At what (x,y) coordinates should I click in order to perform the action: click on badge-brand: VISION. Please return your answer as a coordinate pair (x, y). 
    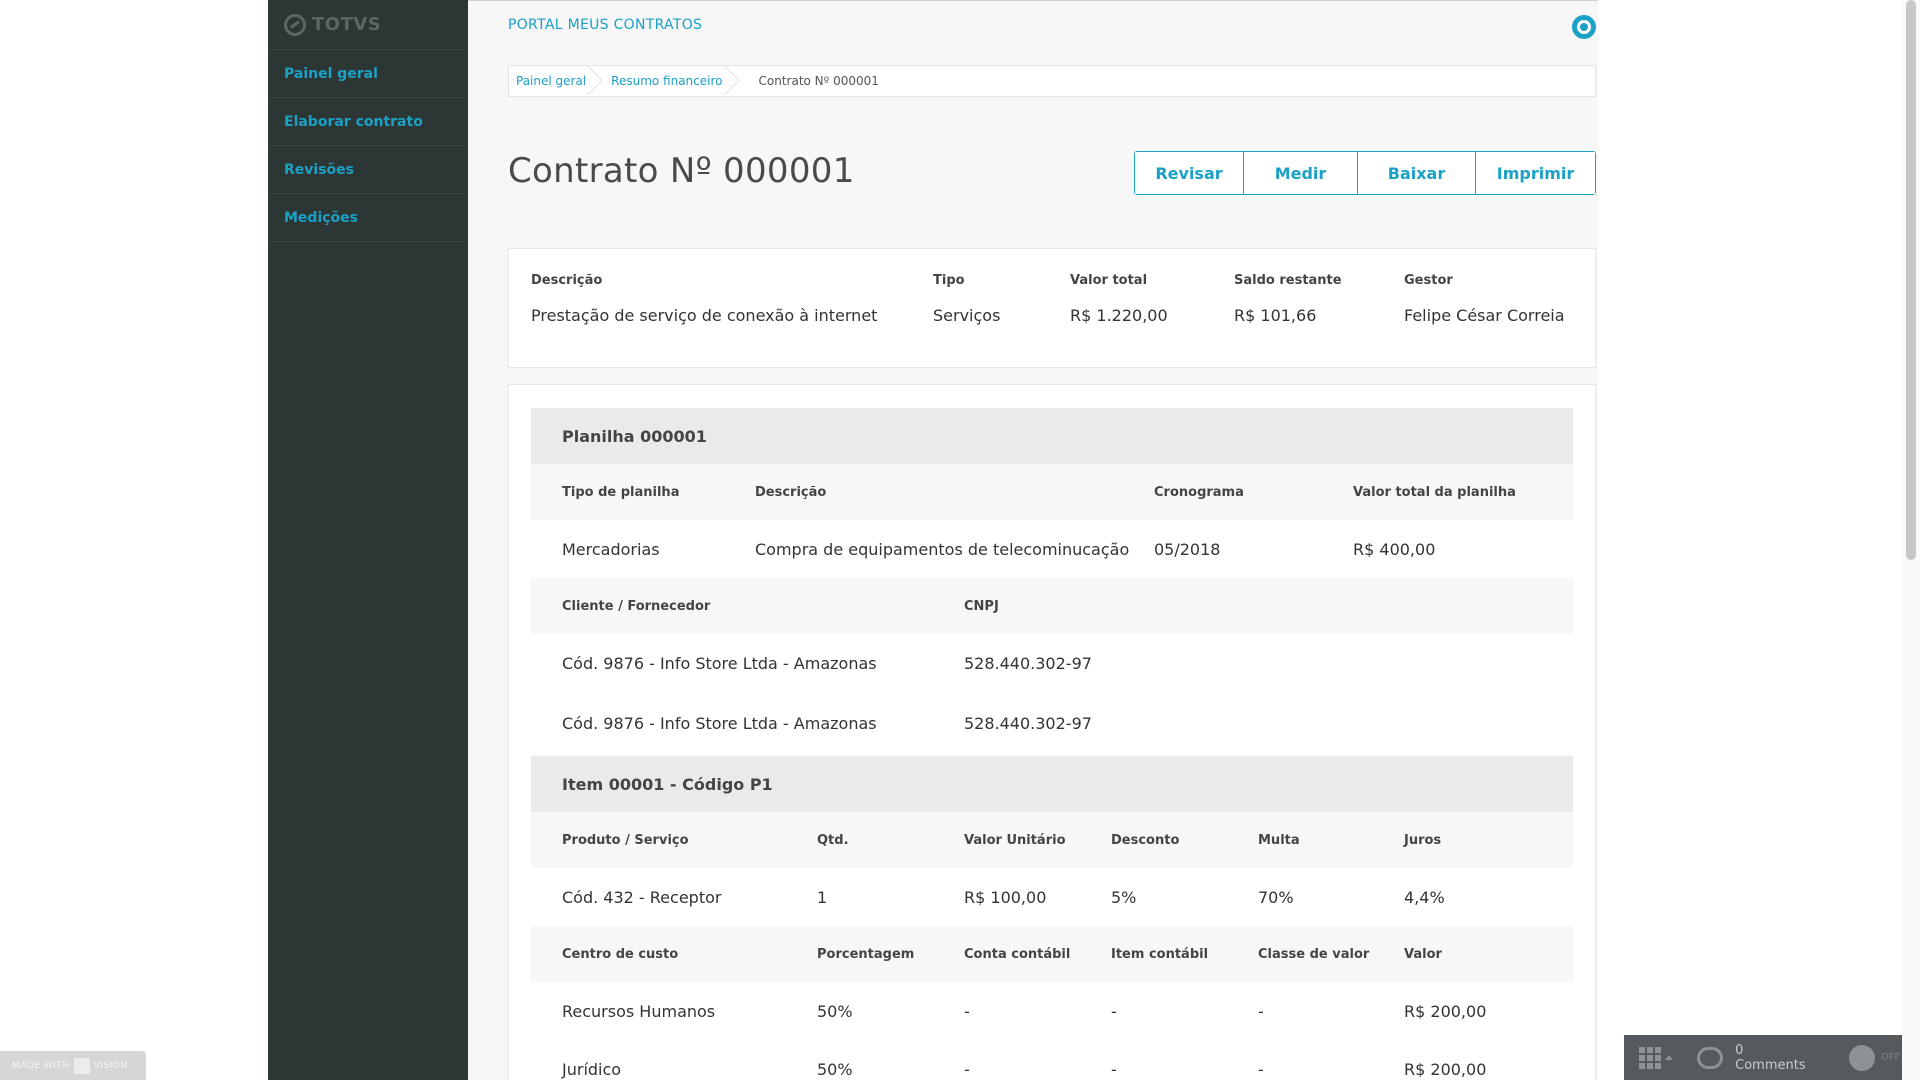
    Looking at the image, I should click on (110, 1065).